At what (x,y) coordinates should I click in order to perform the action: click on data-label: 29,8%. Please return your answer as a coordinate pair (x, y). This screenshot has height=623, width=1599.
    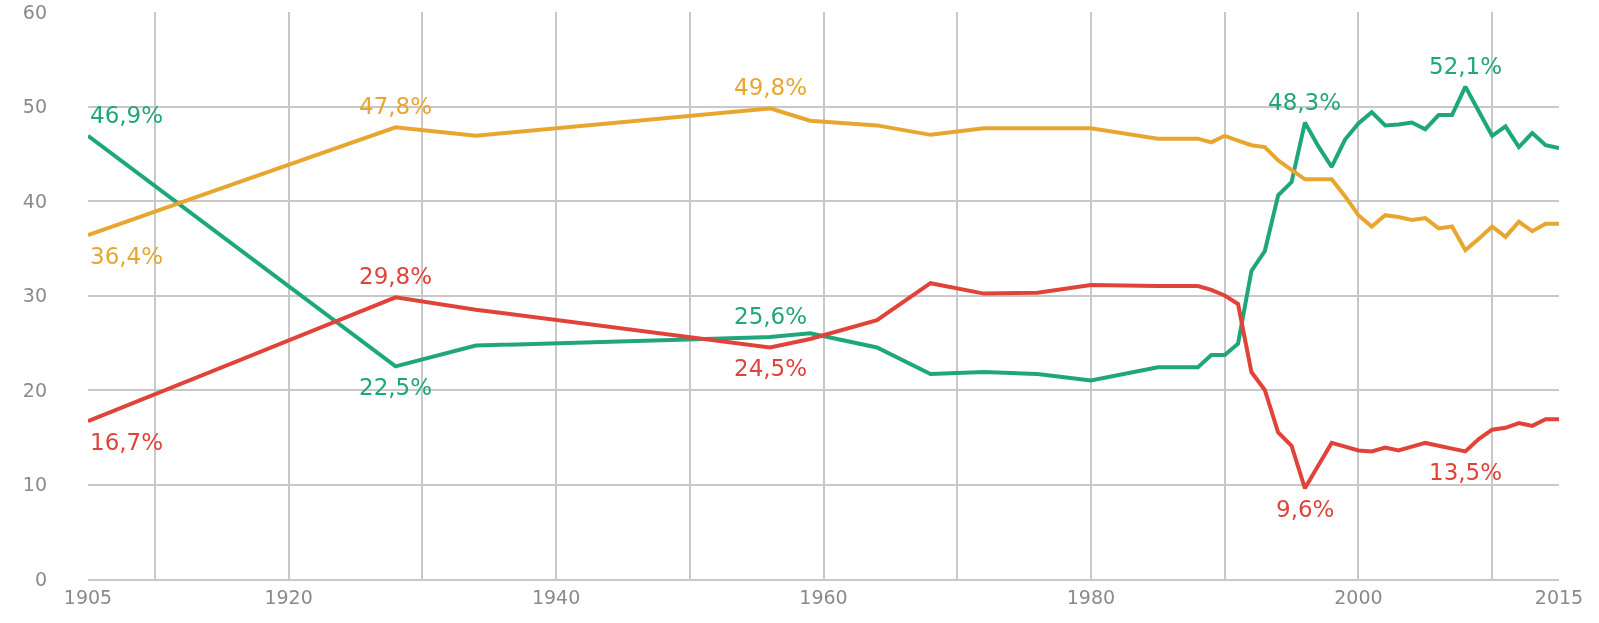
    Looking at the image, I should click on (396, 276).